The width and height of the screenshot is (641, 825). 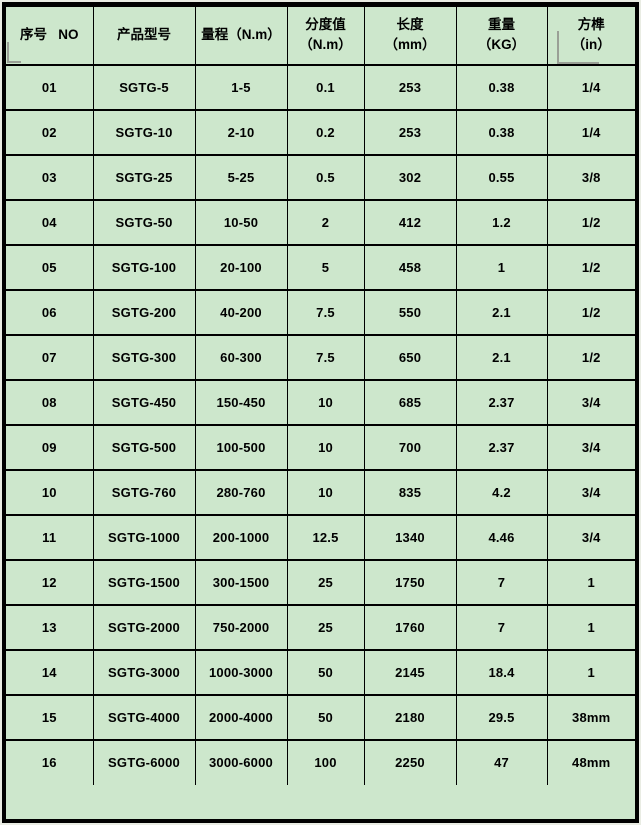 What do you see at coordinates (241, 36) in the screenshot?
I see `header-range: 量程（N.m）` at bounding box center [241, 36].